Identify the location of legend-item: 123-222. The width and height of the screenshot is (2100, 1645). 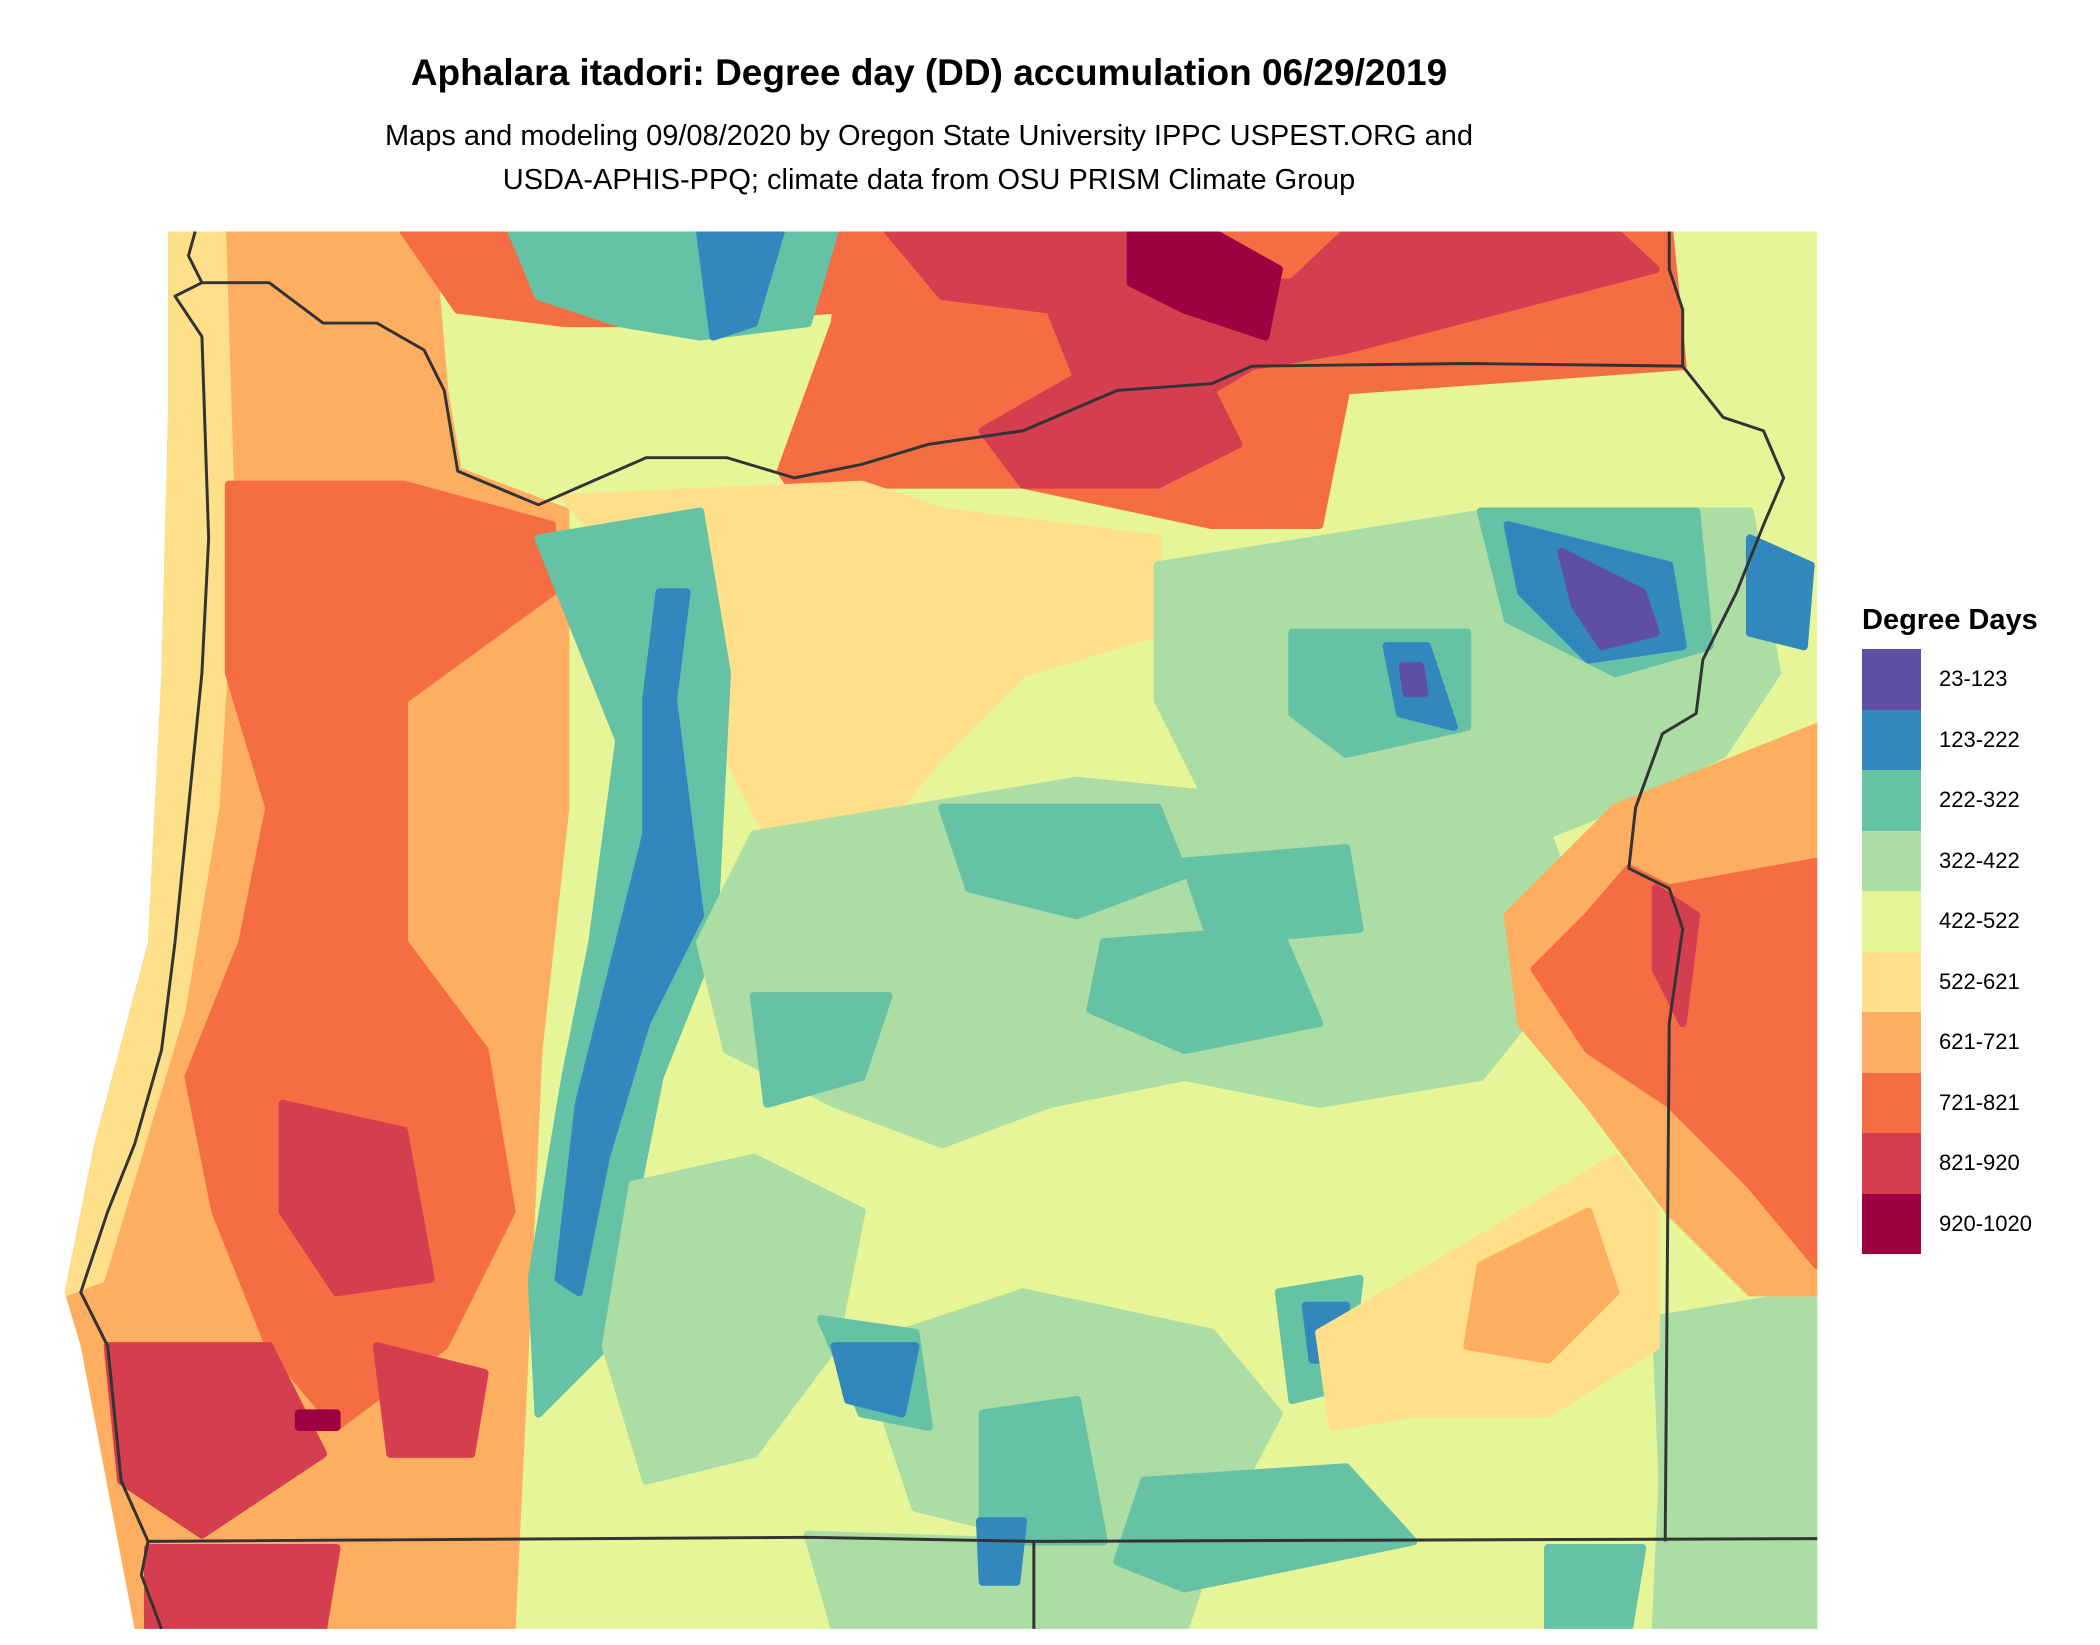
(1950, 739).